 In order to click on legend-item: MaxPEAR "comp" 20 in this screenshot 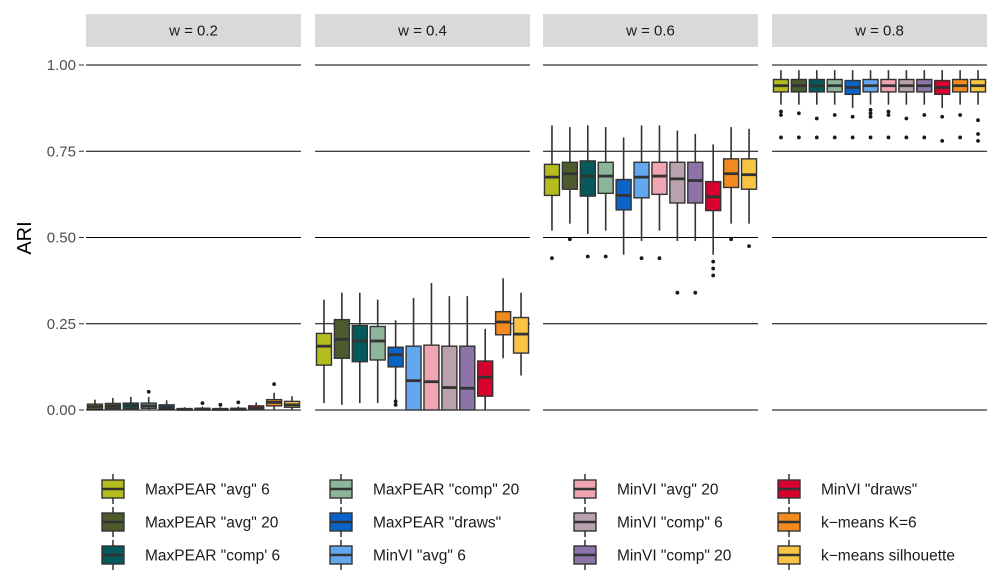, I will do `click(424, 489)`.